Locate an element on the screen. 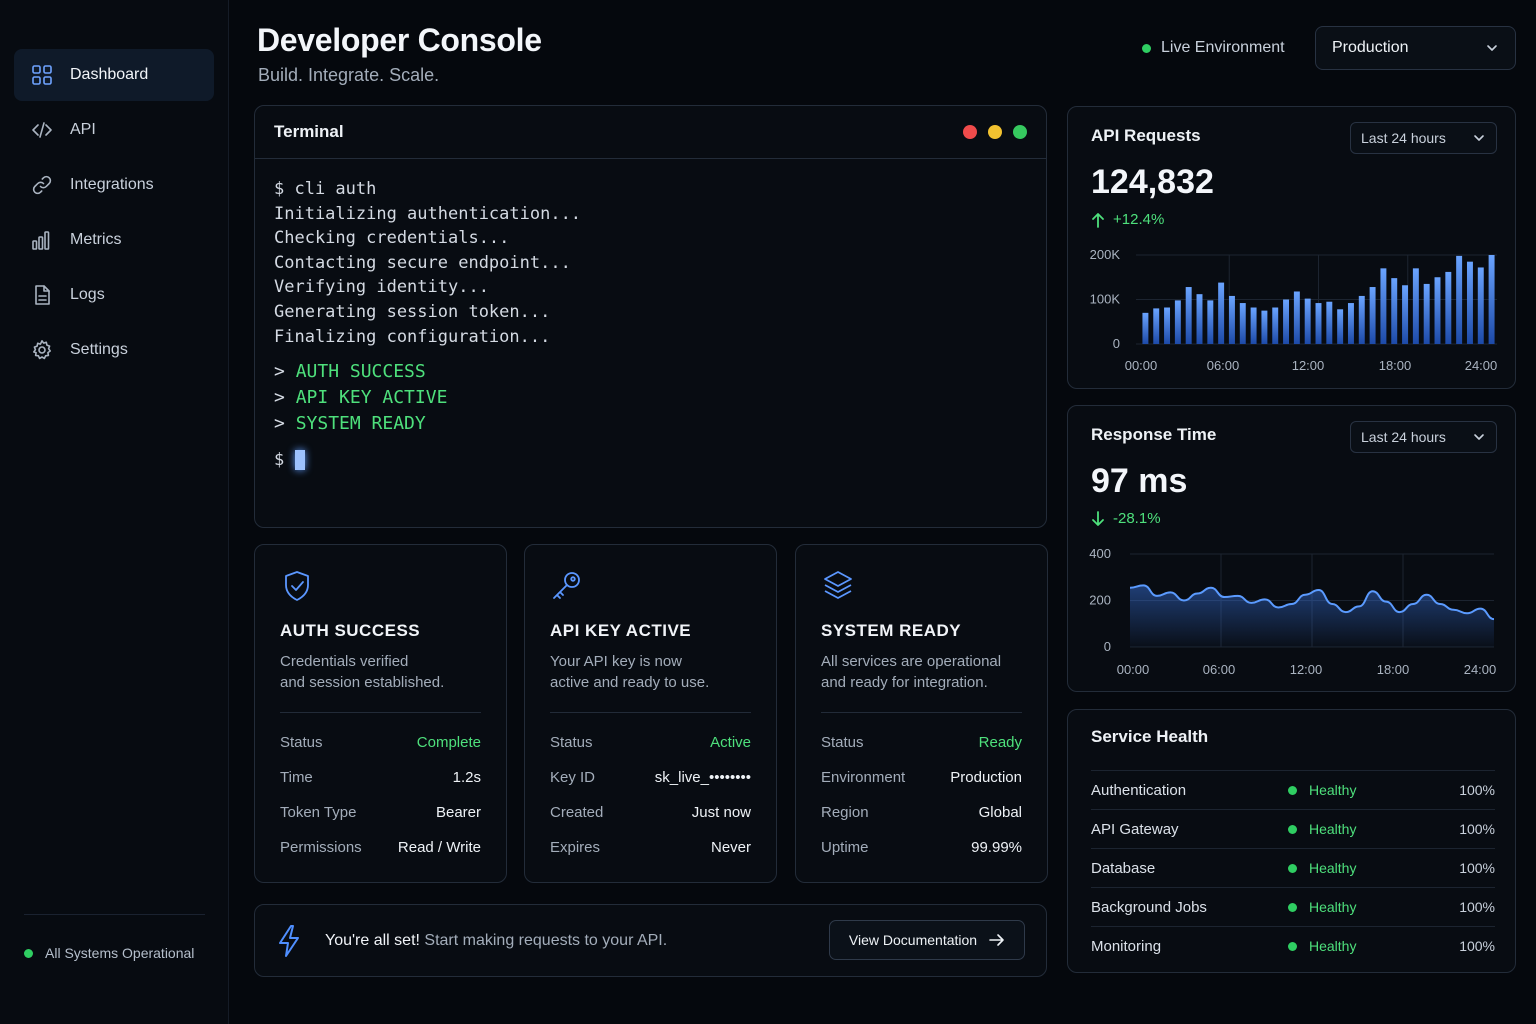  detail-key: Key ID is located at coordinates (573, 777).